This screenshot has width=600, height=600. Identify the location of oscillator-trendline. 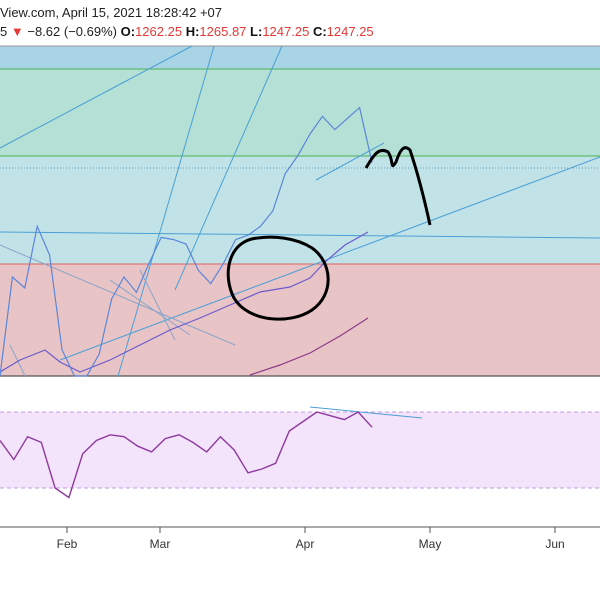
(366, 412).